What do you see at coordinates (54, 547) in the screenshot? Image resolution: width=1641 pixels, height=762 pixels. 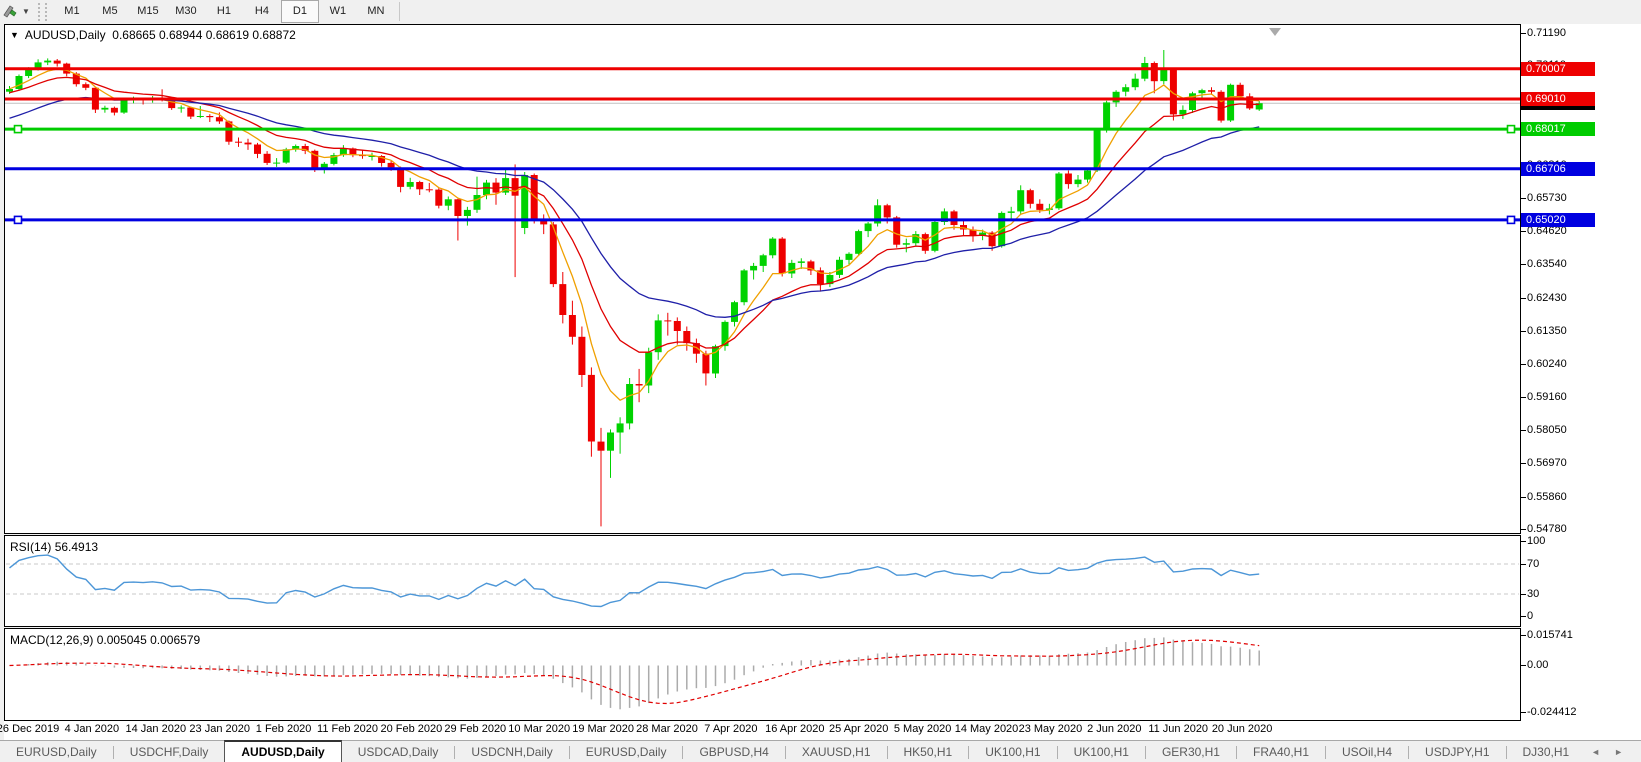 I see `rsi-indicator-label: RSI(14) 56.4913` at bounding box center [54, 547].